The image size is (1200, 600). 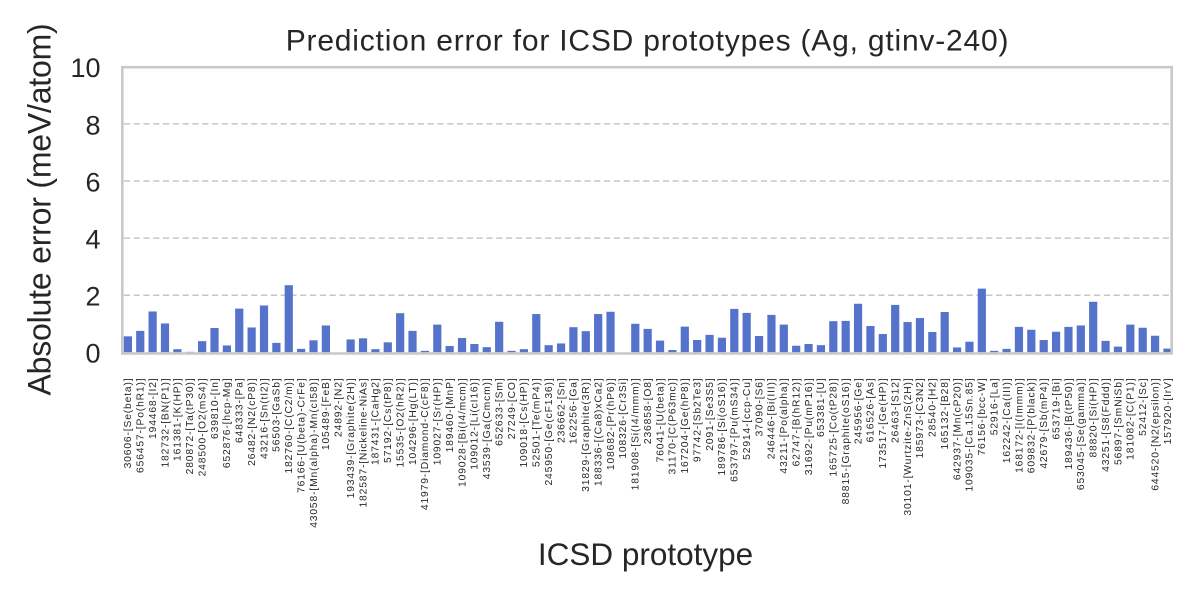 What do you see at coordinates (809, 427) in the screenshot?
I see `svg-text: 31692-[Pu(mP16)]` at bounding box center [809, 427].